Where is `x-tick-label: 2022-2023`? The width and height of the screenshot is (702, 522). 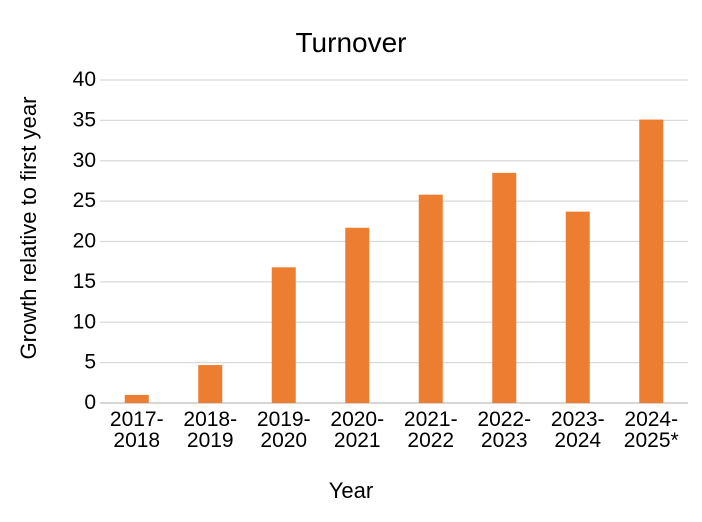 x-tick-label: 2022-2023 is located at coordinates (504, 430).